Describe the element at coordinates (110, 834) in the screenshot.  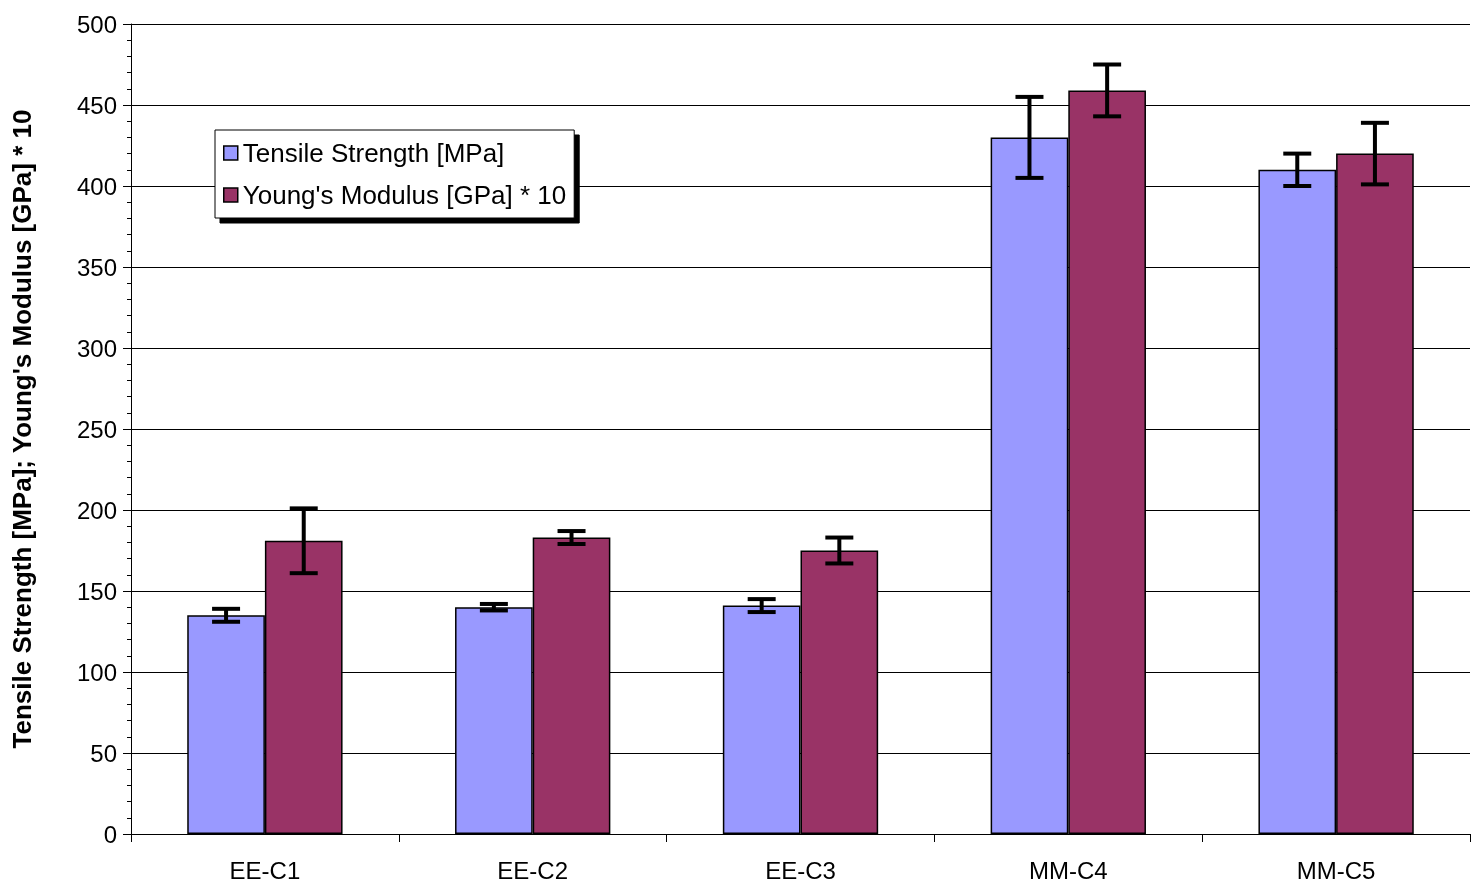
I see `y-tick-label: 0` at that location.